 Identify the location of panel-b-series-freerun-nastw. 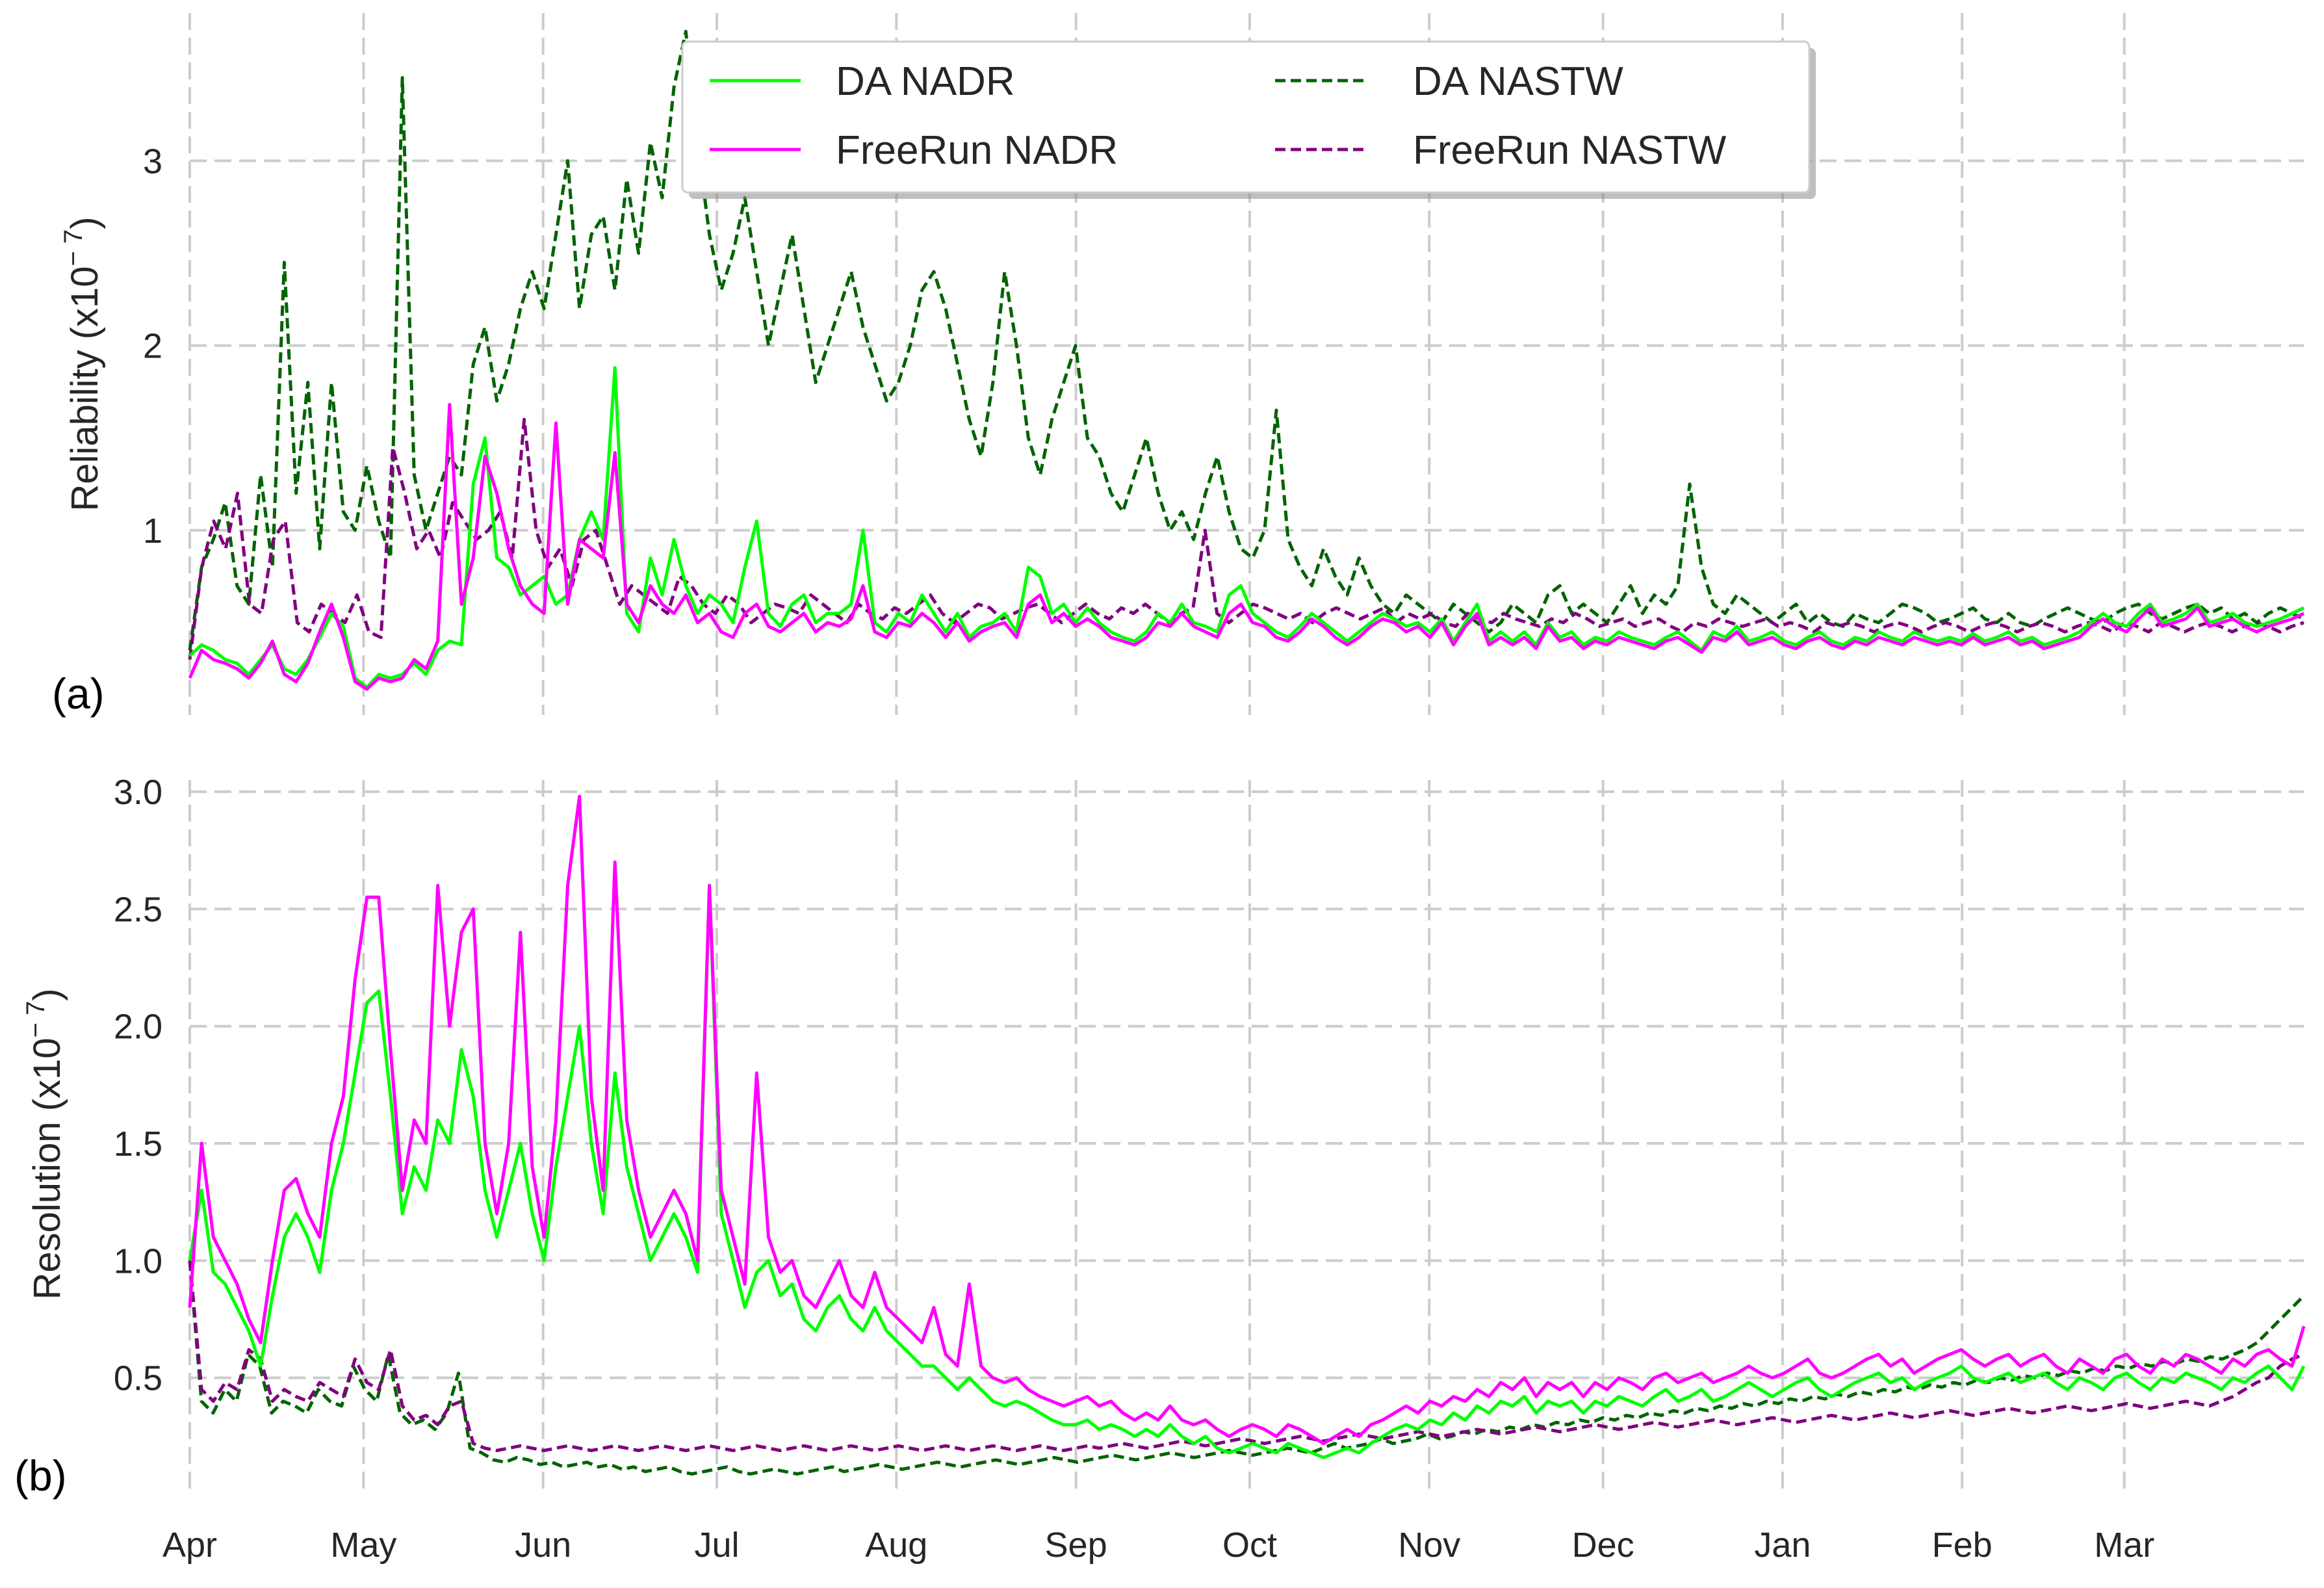
(1246, 1356).